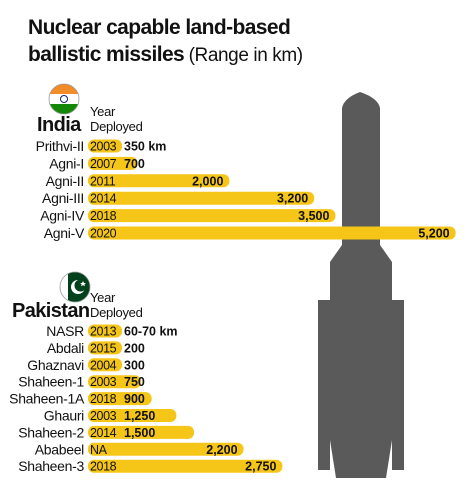 Image resolution: width=474 pixels, height=495 pixels. I want to click on pakistan-value-label-4: 900, so click(134, 399).